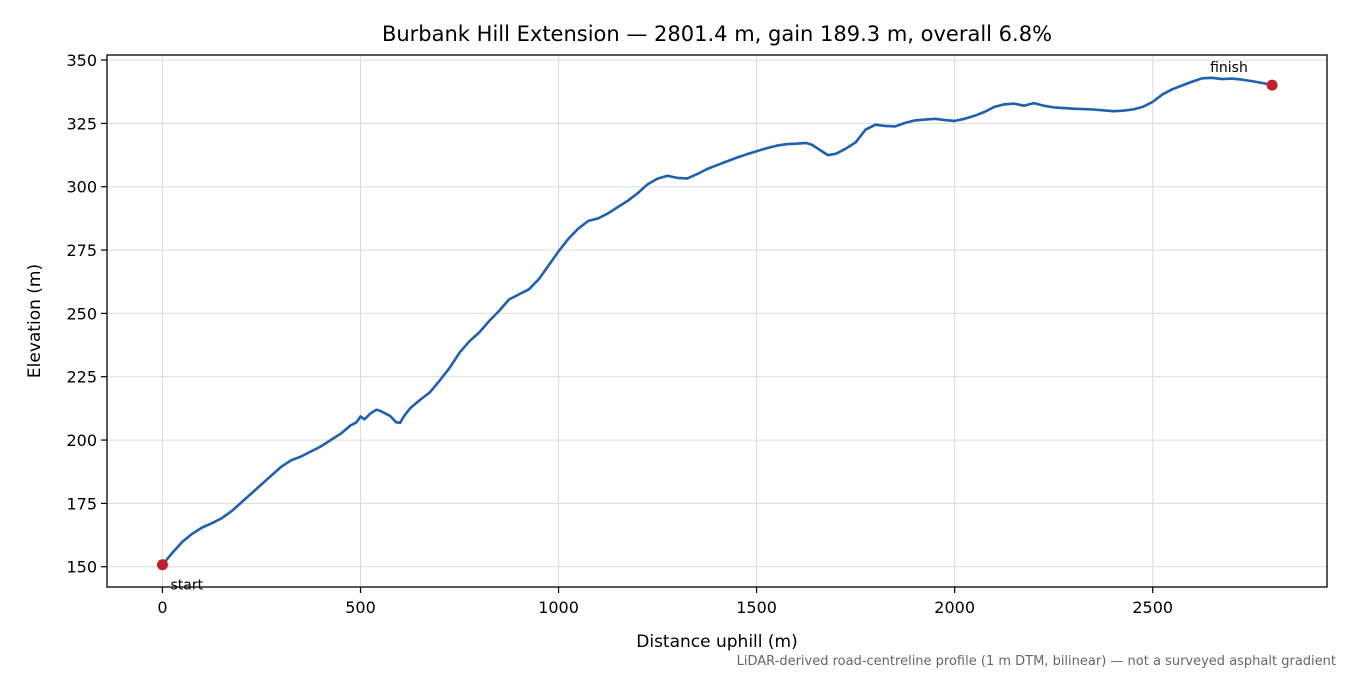 The image size is (1350, 675). What do you see at coordinates (716, 642) in the screenshot?
I see `x-axis-label: Distance uphill (m)` at bounding box center [716, 642].